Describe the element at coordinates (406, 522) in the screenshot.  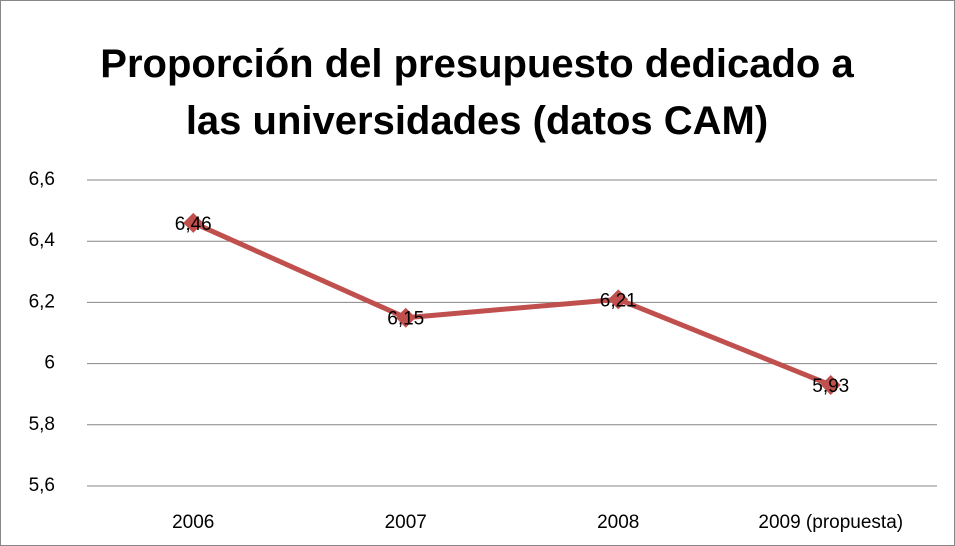
I see `x-tick-label: 2007` at that location.